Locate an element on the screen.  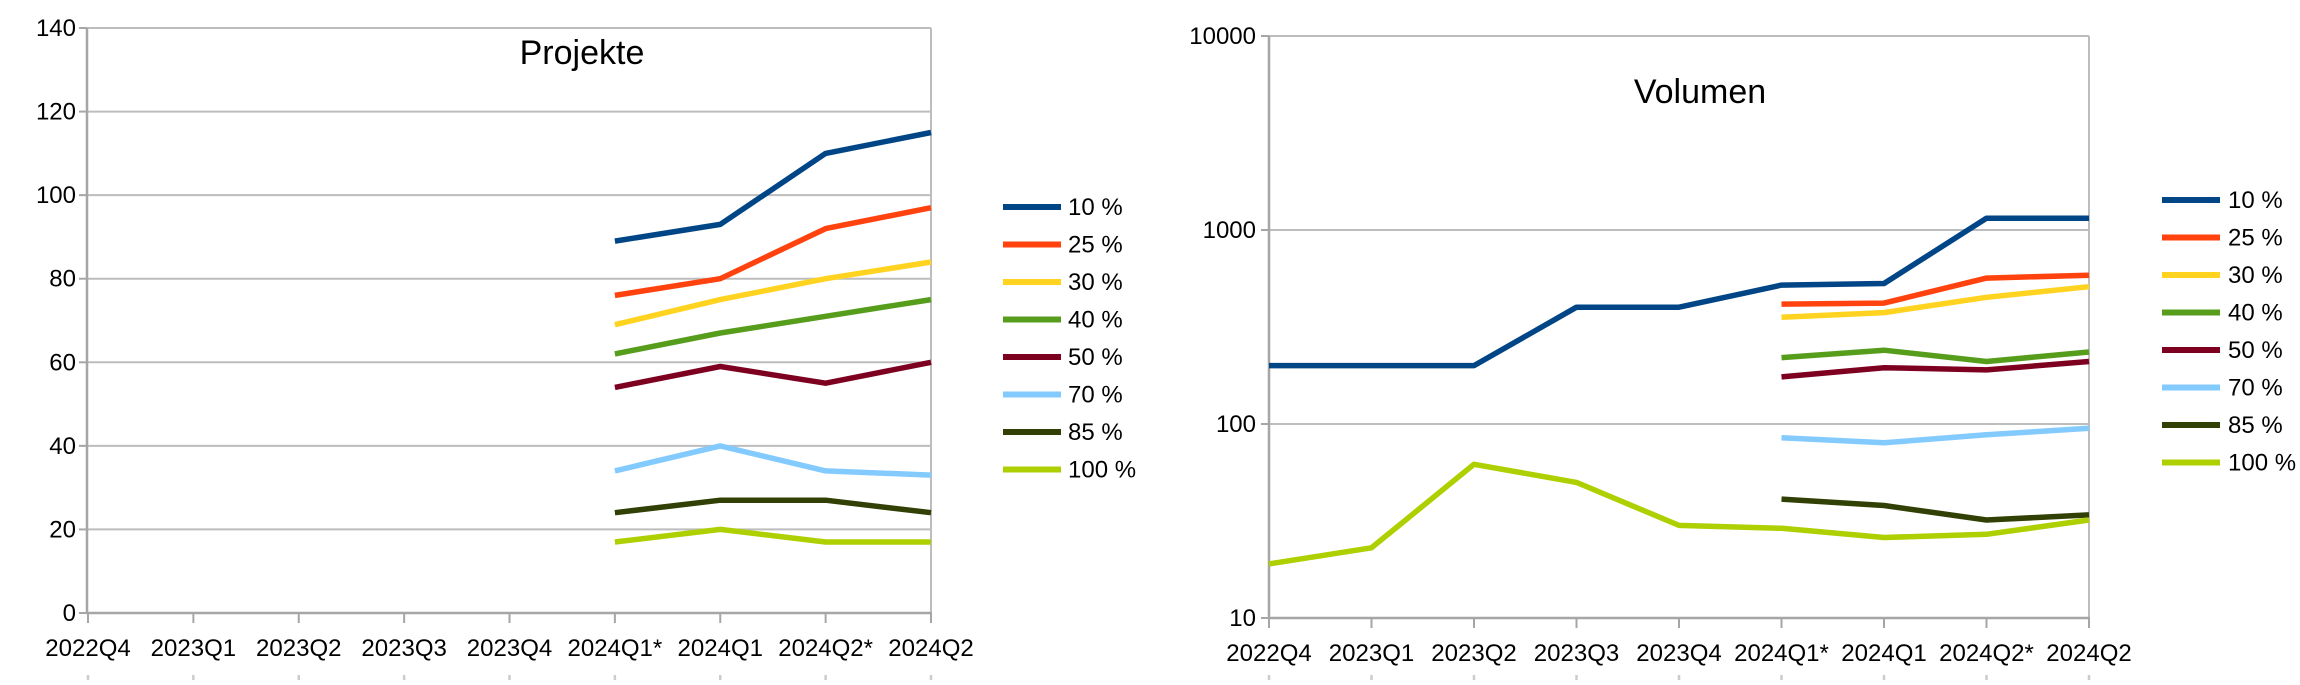
y-tick-label: 1000 is located at coordinates (1229, 230).